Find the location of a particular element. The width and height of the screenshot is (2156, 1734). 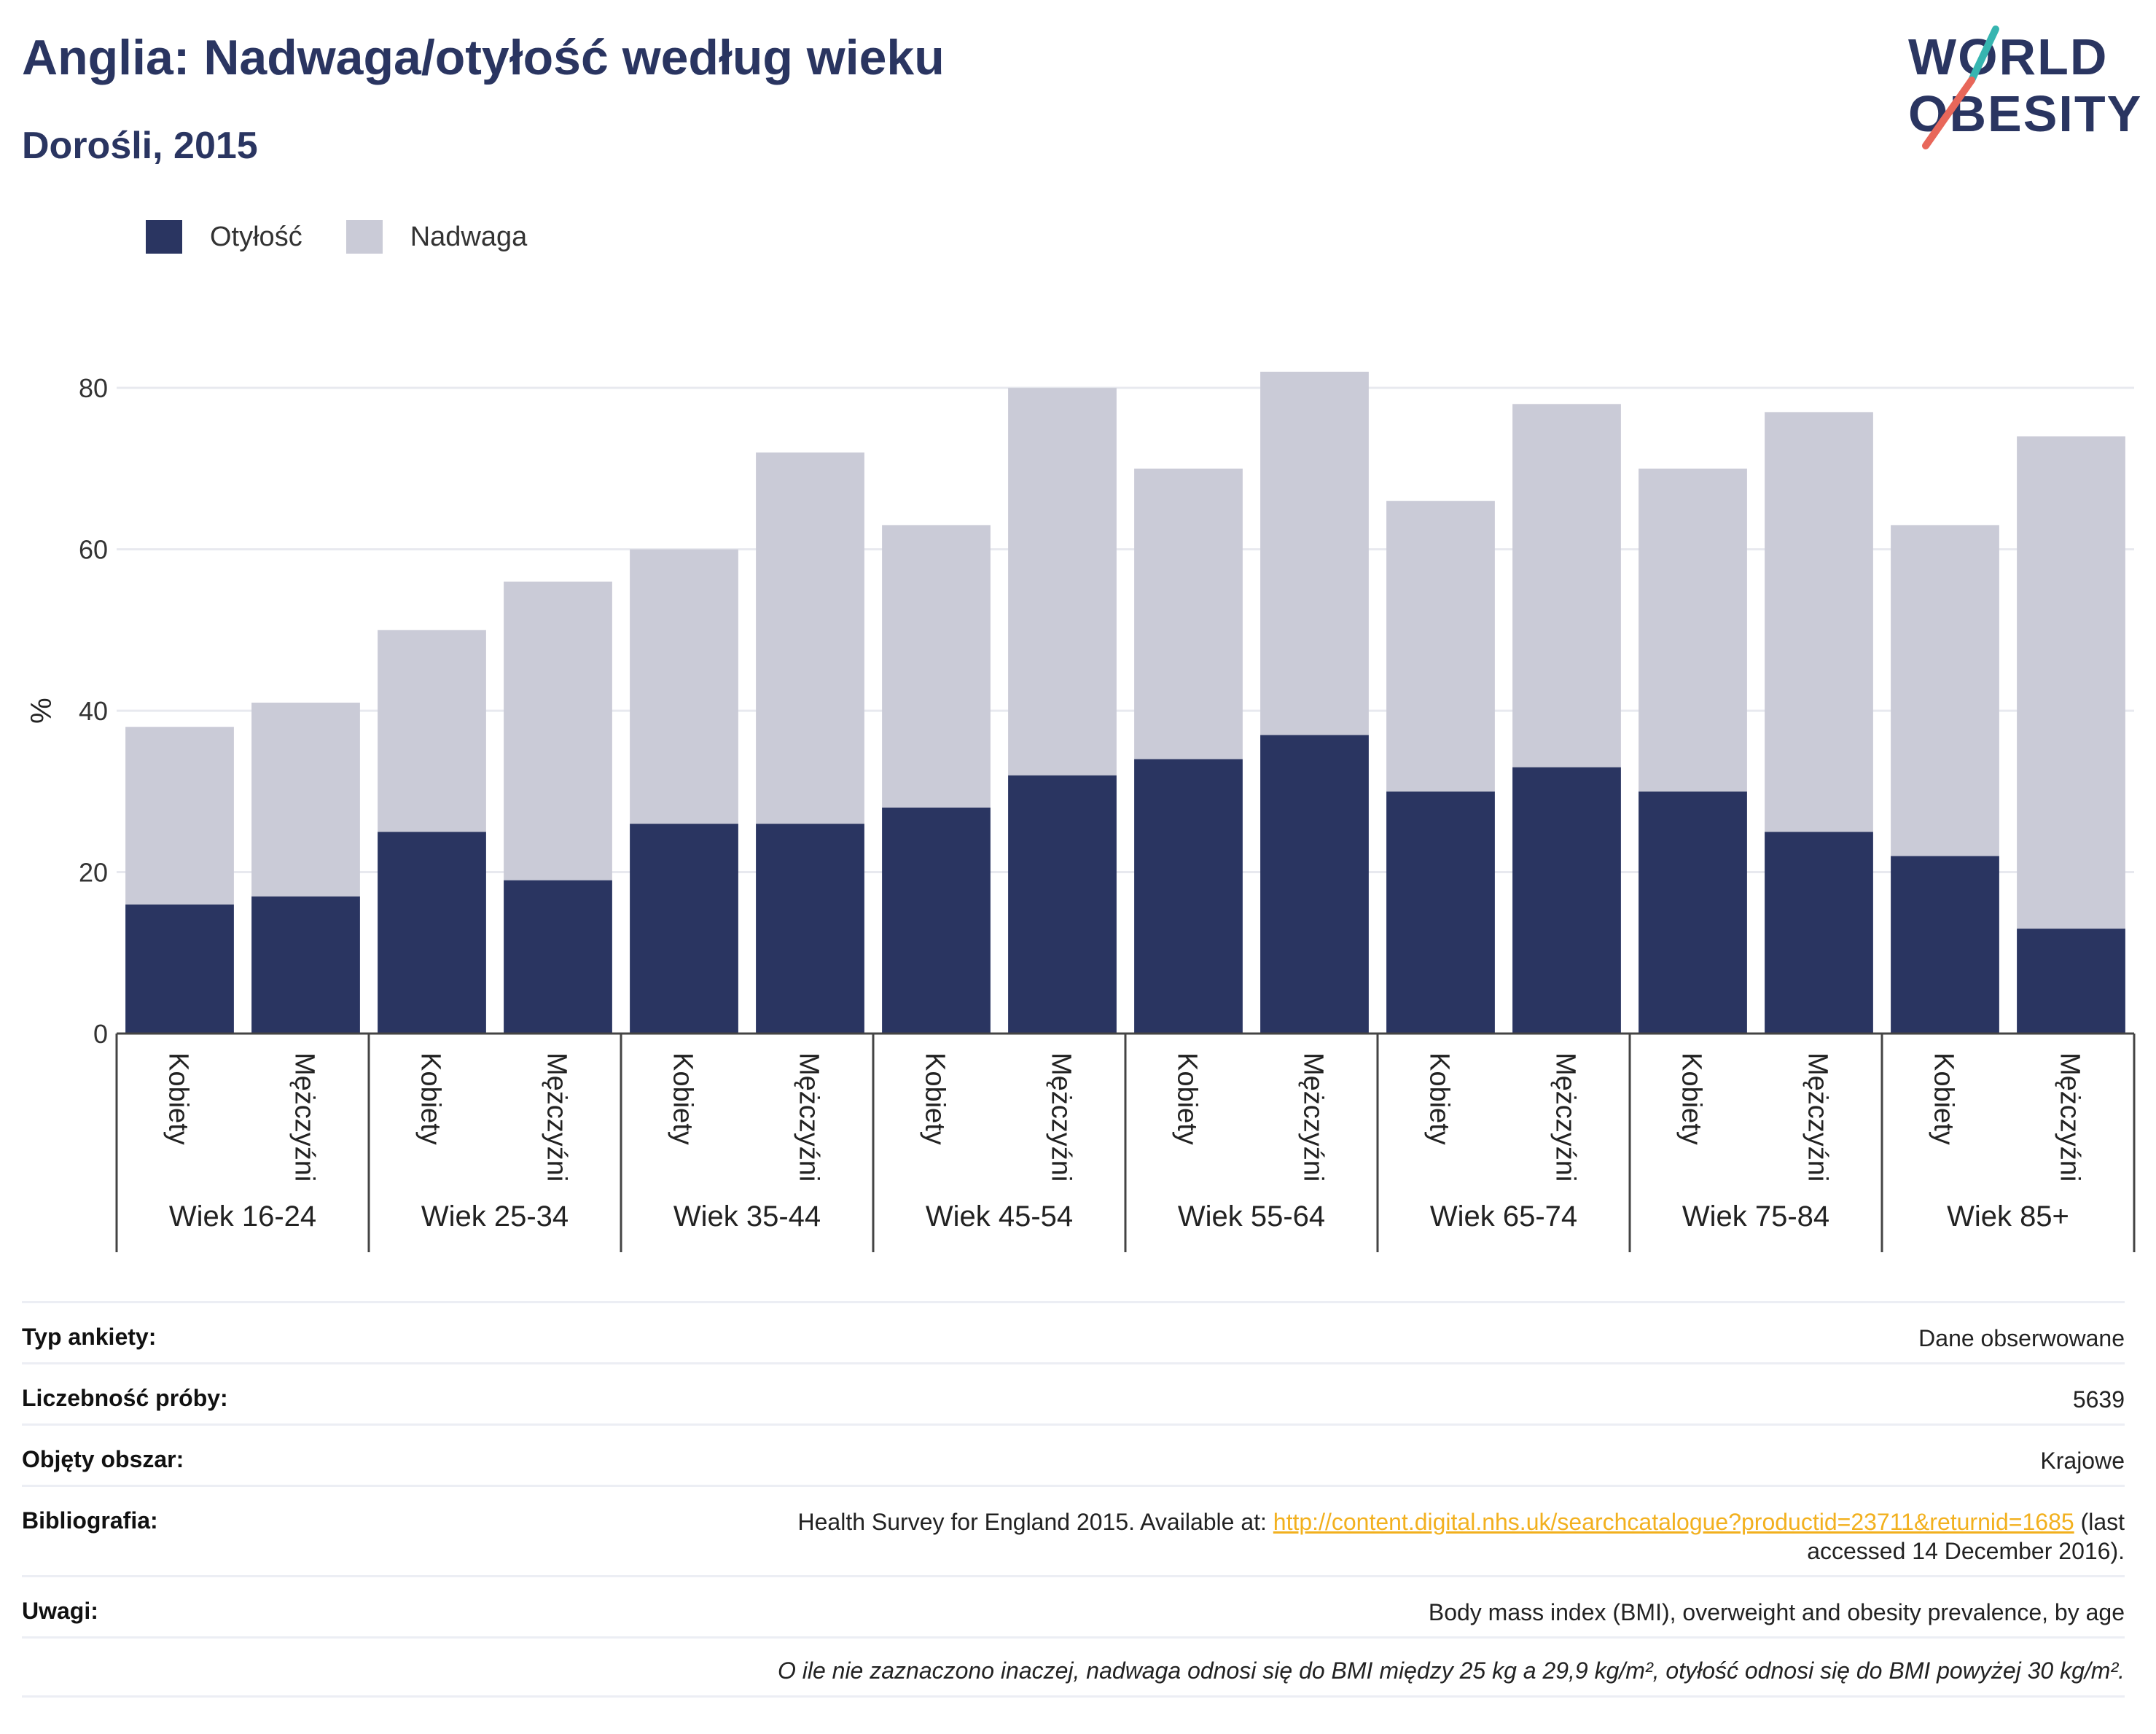

page-subtitle: Dorośli, 2015 is located at coordinates (140, 146).